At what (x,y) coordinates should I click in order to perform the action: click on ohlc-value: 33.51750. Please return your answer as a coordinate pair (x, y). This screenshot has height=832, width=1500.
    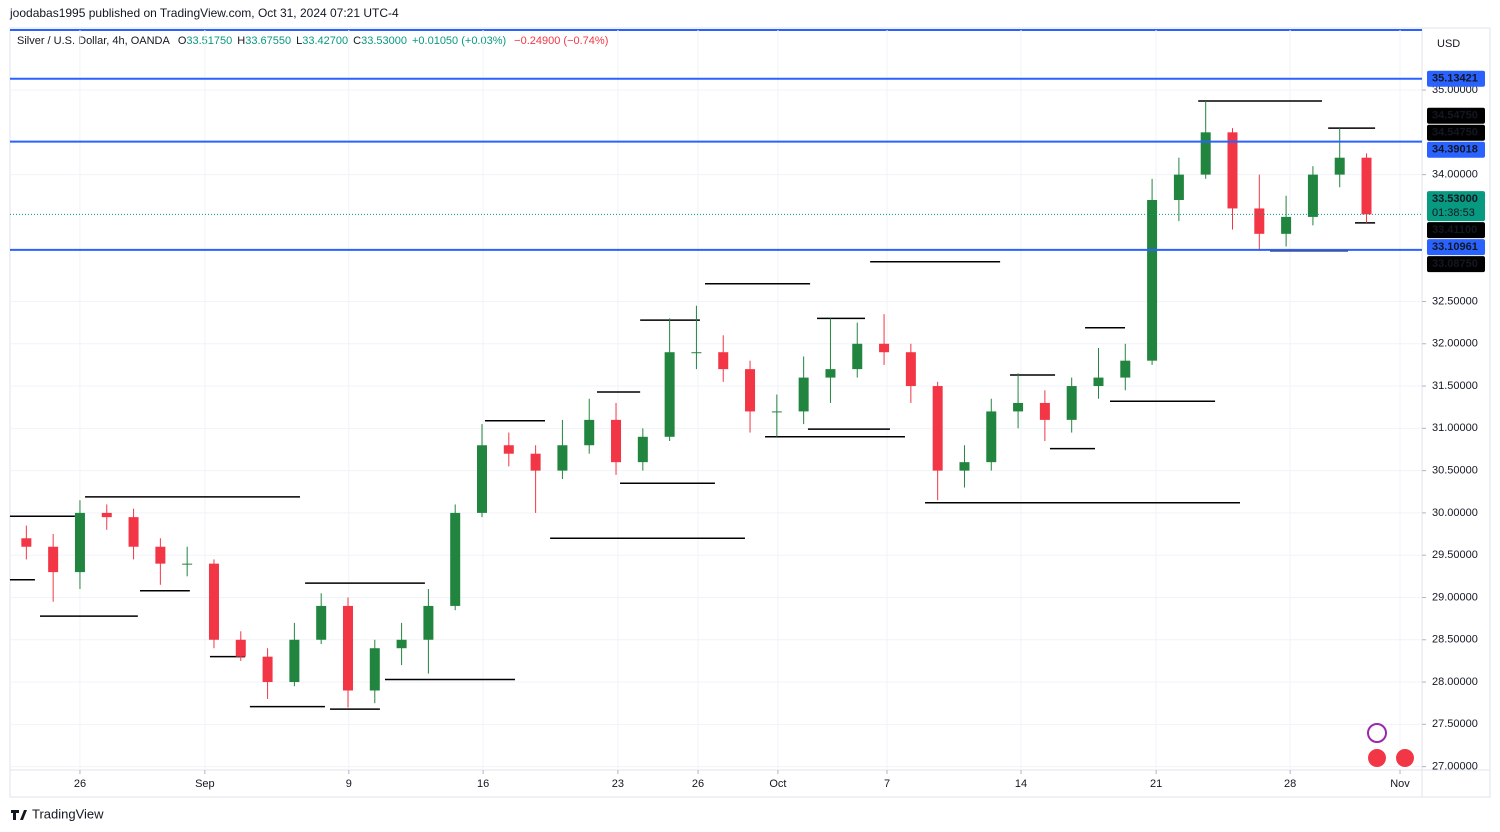
    Looking at the image, I should click on (209, 41).